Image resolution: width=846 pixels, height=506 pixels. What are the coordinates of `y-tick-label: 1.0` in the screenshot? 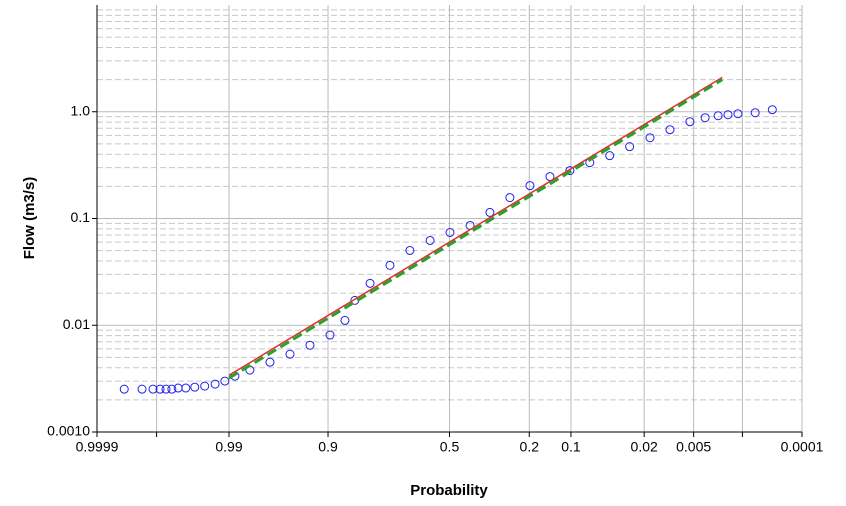 It's located at (81, 110).